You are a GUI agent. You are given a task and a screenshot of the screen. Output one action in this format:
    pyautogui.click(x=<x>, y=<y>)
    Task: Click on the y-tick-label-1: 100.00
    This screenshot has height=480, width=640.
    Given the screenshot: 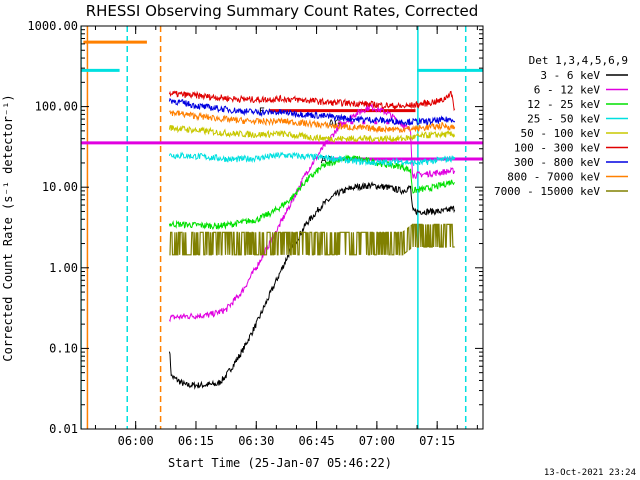 What is the action you would take?
    pyautogui.click(x=56, y=107)
    